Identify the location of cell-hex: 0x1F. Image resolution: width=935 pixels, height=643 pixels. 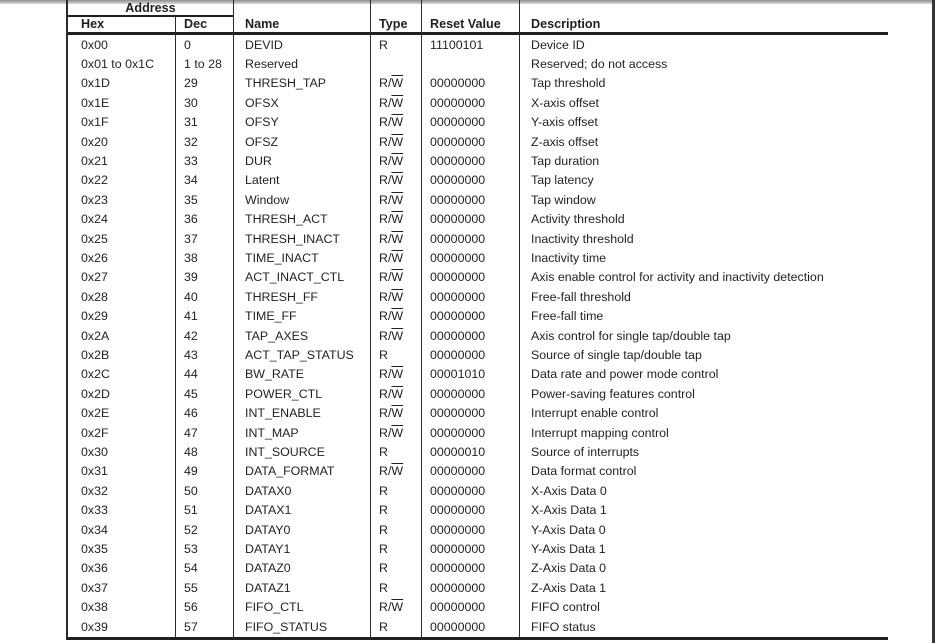
(95, 122).